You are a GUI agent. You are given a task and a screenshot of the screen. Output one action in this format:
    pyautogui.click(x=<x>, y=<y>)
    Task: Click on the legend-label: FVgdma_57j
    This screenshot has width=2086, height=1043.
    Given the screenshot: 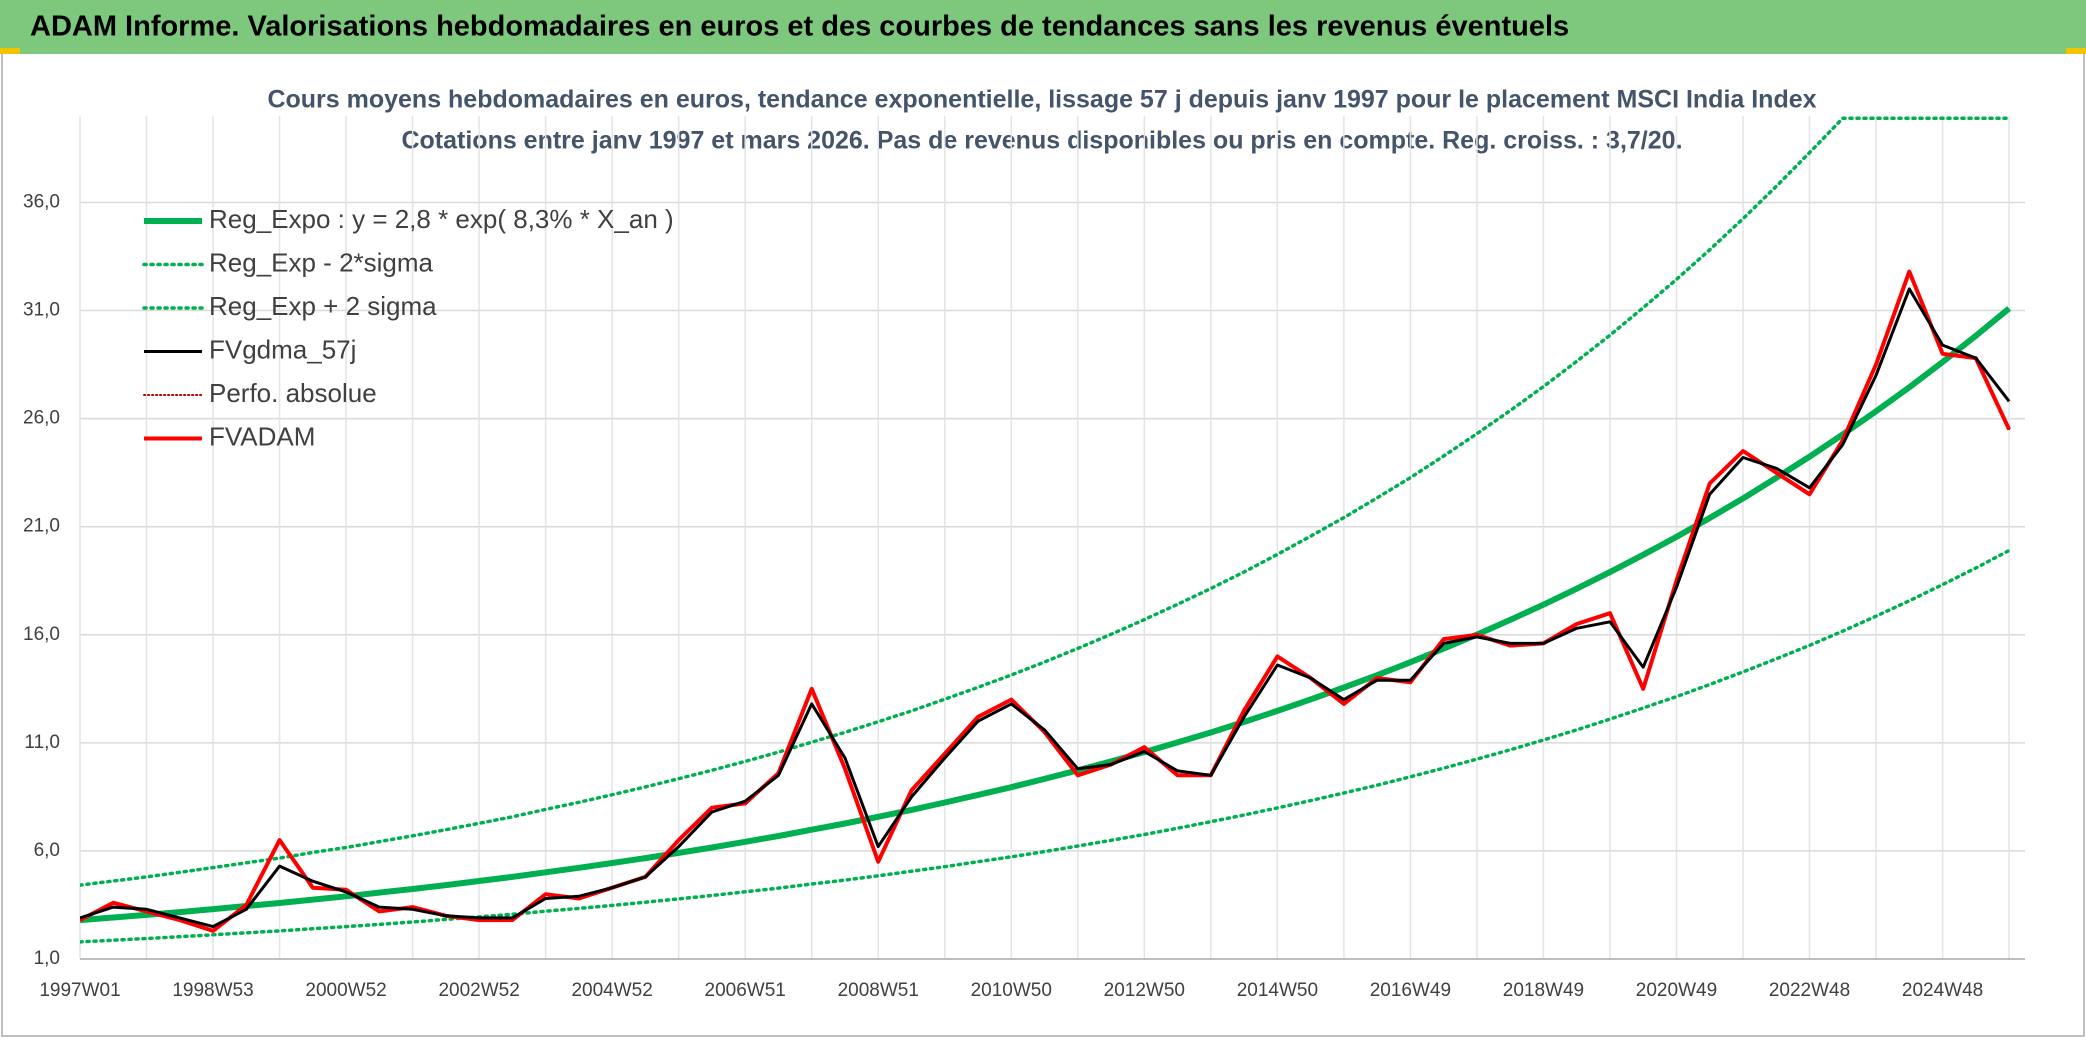 What is the action you would take?
    pyautogui.click(x=282, y=349)
    